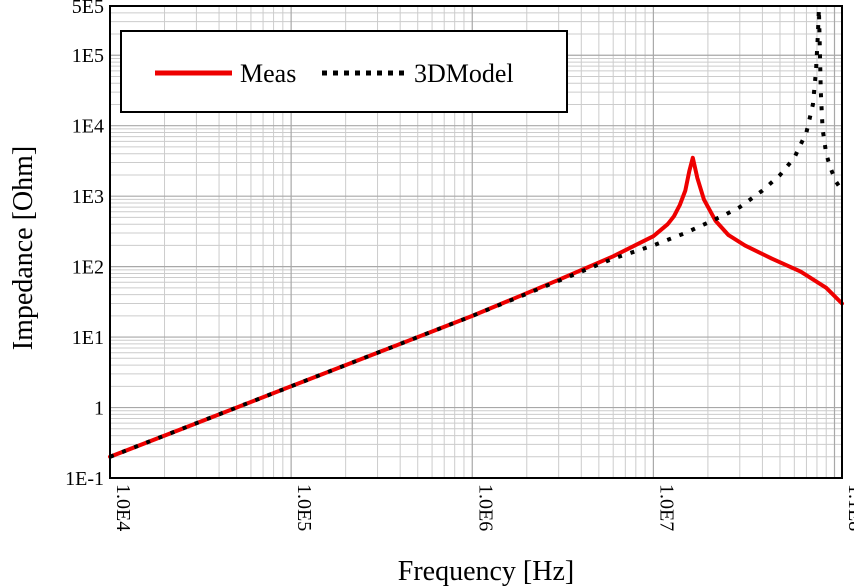 The height and width of the screenshot is (588, 854). Describe the element at coordinates (485, 507) in the screenshot. I see `x-tick-label: 1.0E6` at that location.